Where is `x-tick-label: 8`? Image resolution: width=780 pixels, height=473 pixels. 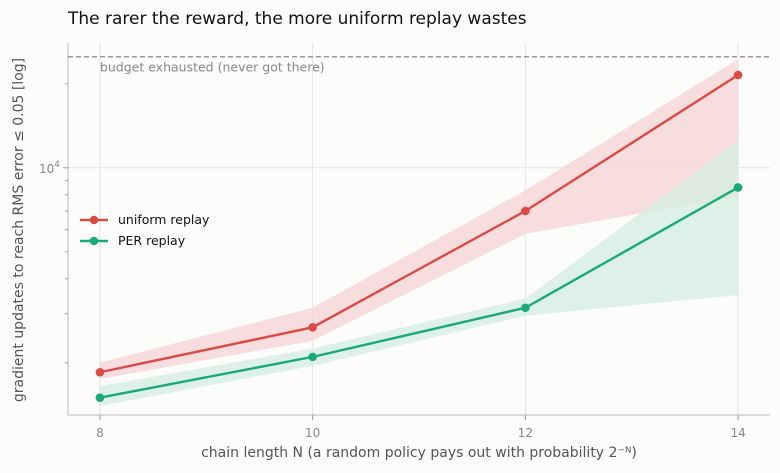
x-tick-label: 8 is located at coordinates (100, 433).